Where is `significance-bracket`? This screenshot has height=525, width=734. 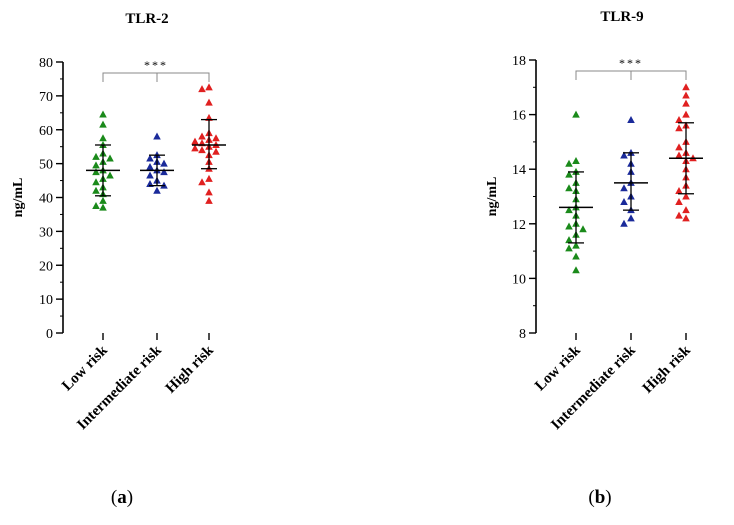 significance-bracket is located at coordinates (156, 77).